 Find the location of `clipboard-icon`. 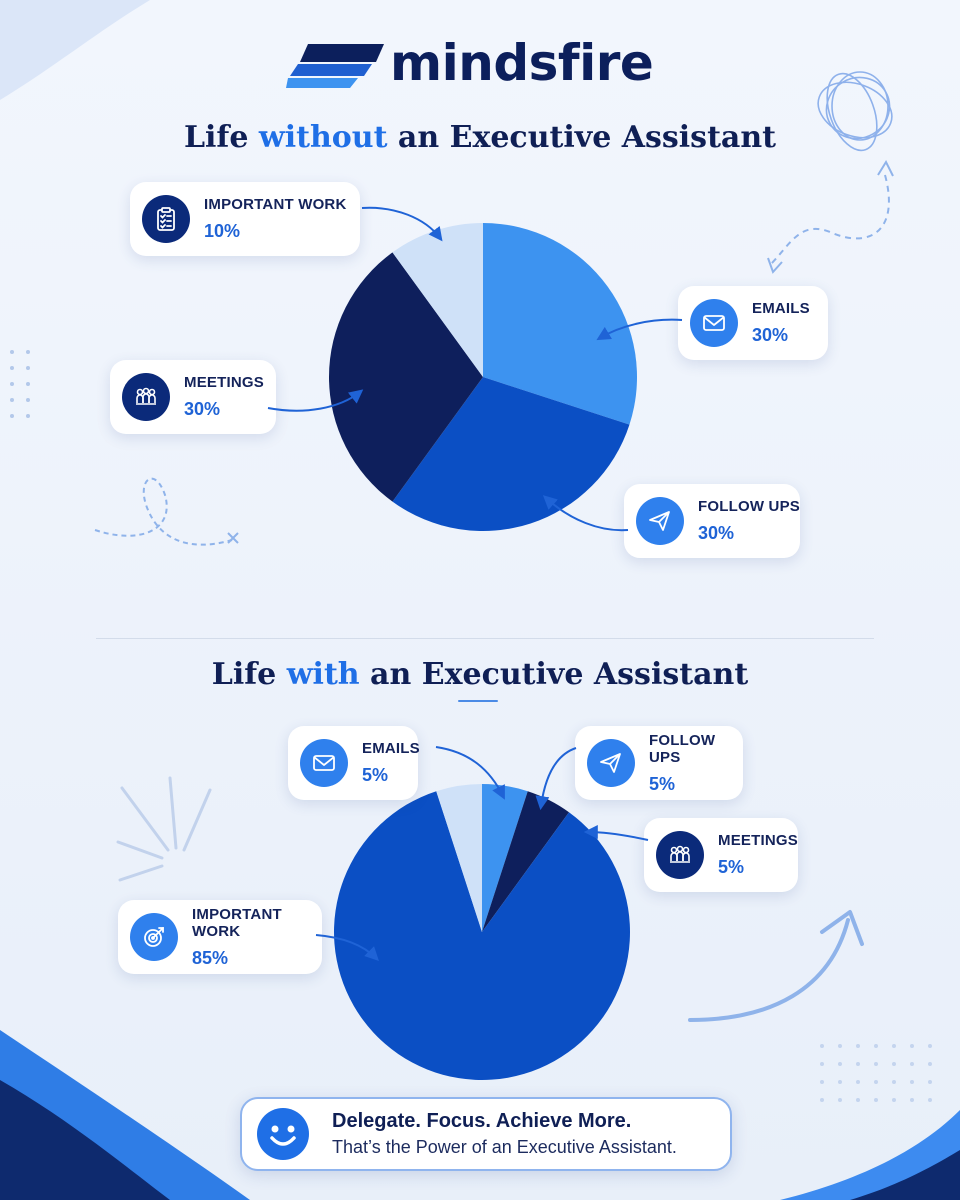

clipboard-icon is located at coordinates (166, 219).